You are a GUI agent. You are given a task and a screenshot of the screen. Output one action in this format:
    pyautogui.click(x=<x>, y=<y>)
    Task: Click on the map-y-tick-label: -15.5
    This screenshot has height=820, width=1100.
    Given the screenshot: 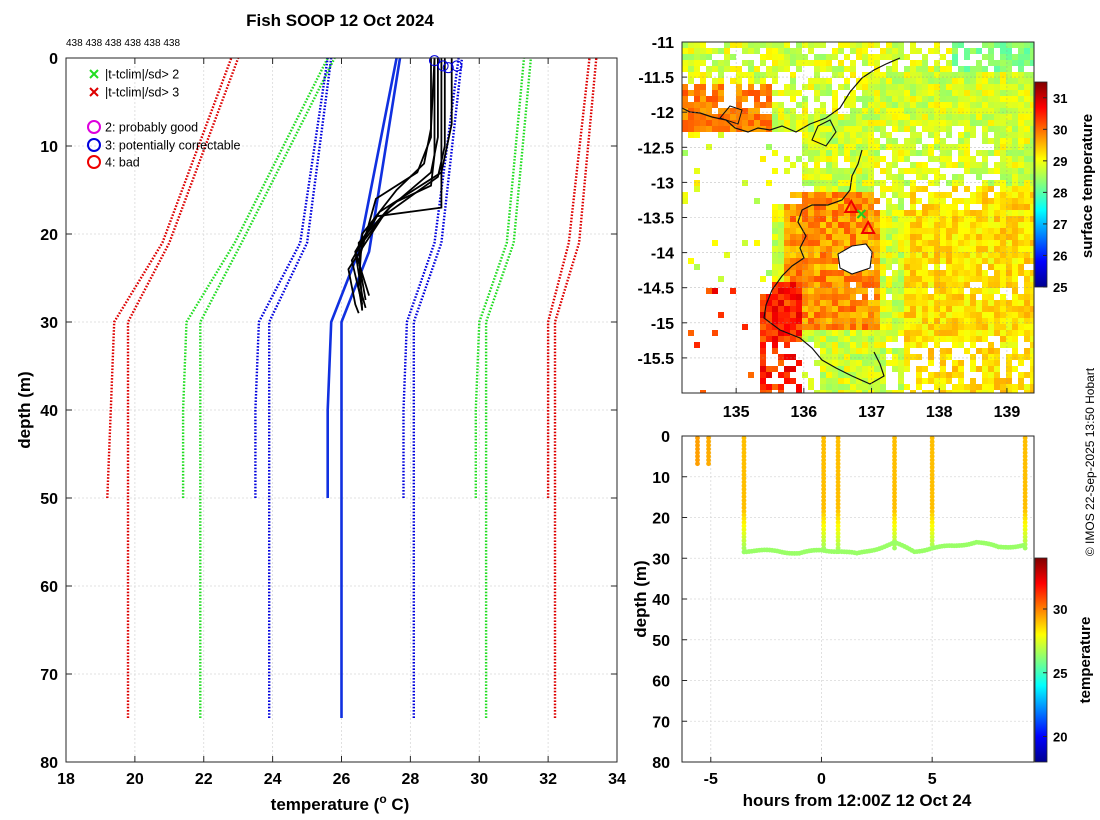 What is the action you would take?
    pyautogui.click(x=656, y=359)
    